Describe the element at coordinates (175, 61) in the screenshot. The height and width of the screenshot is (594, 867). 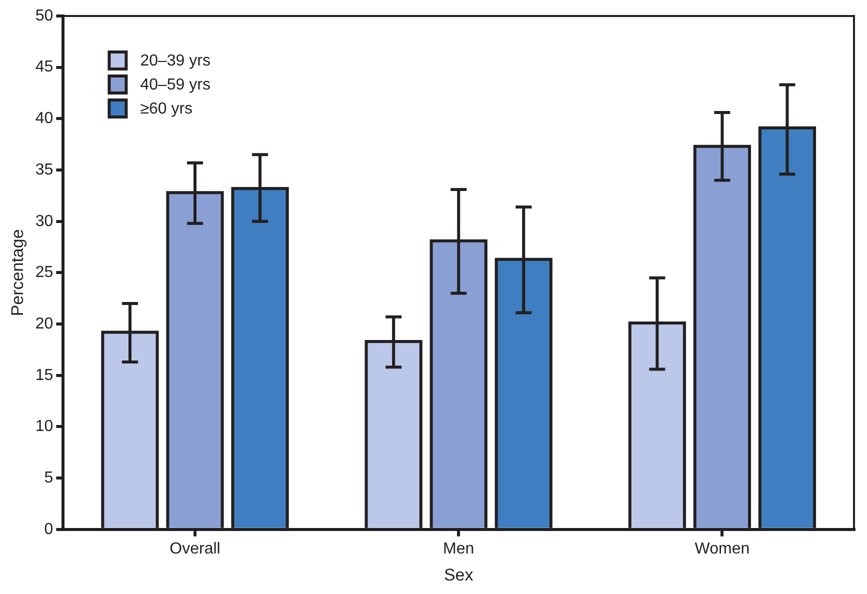
I see `legend-label: 20–39 yrs` at that location.